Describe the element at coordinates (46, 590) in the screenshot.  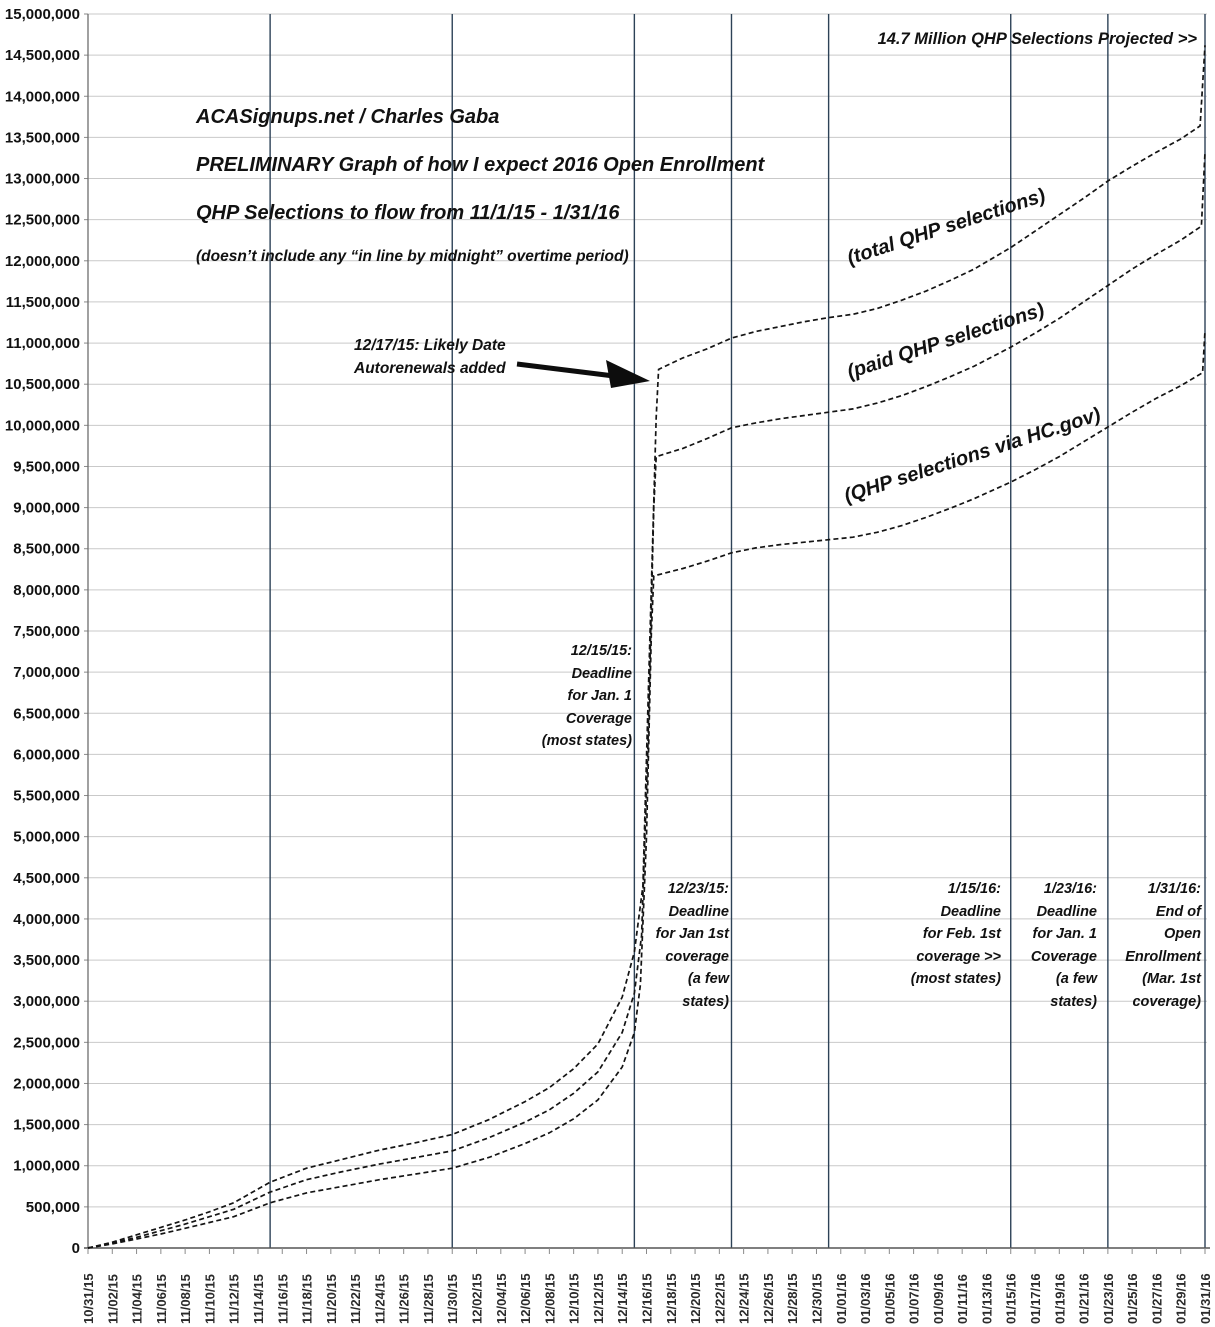
I see `y-axis-tick-label: 8,000,000` at that location.